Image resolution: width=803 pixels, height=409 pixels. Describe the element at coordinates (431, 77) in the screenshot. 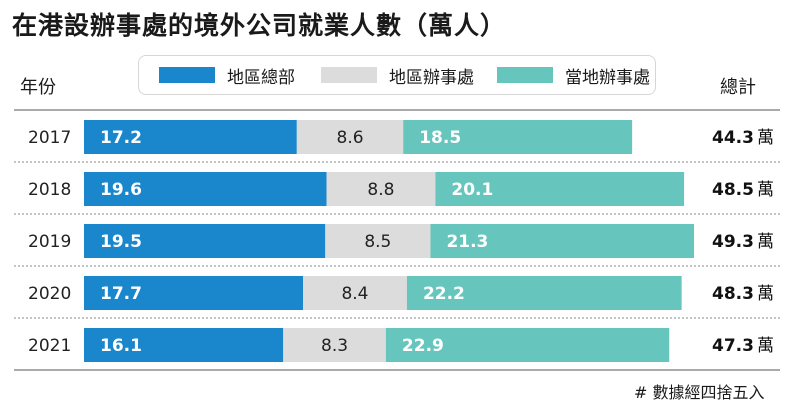

I see `legend-label-regional-office: 地區辦事處` at that location.